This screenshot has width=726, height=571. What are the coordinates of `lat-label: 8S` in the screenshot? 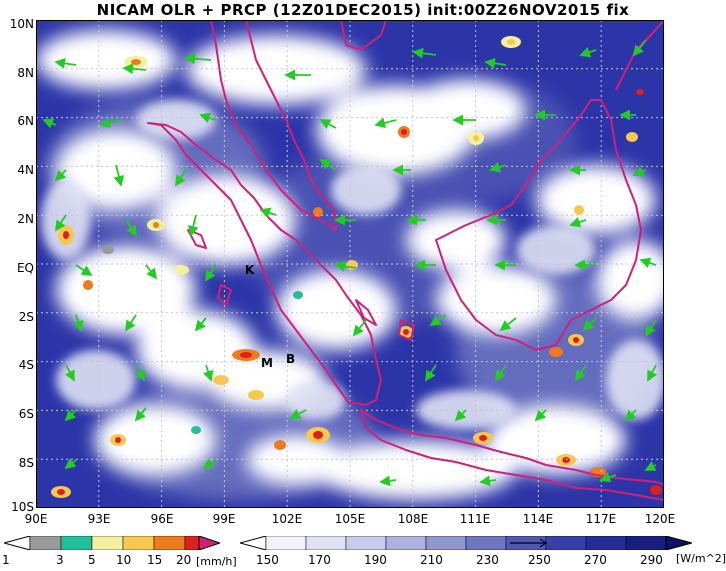 It's located at (26, 463).